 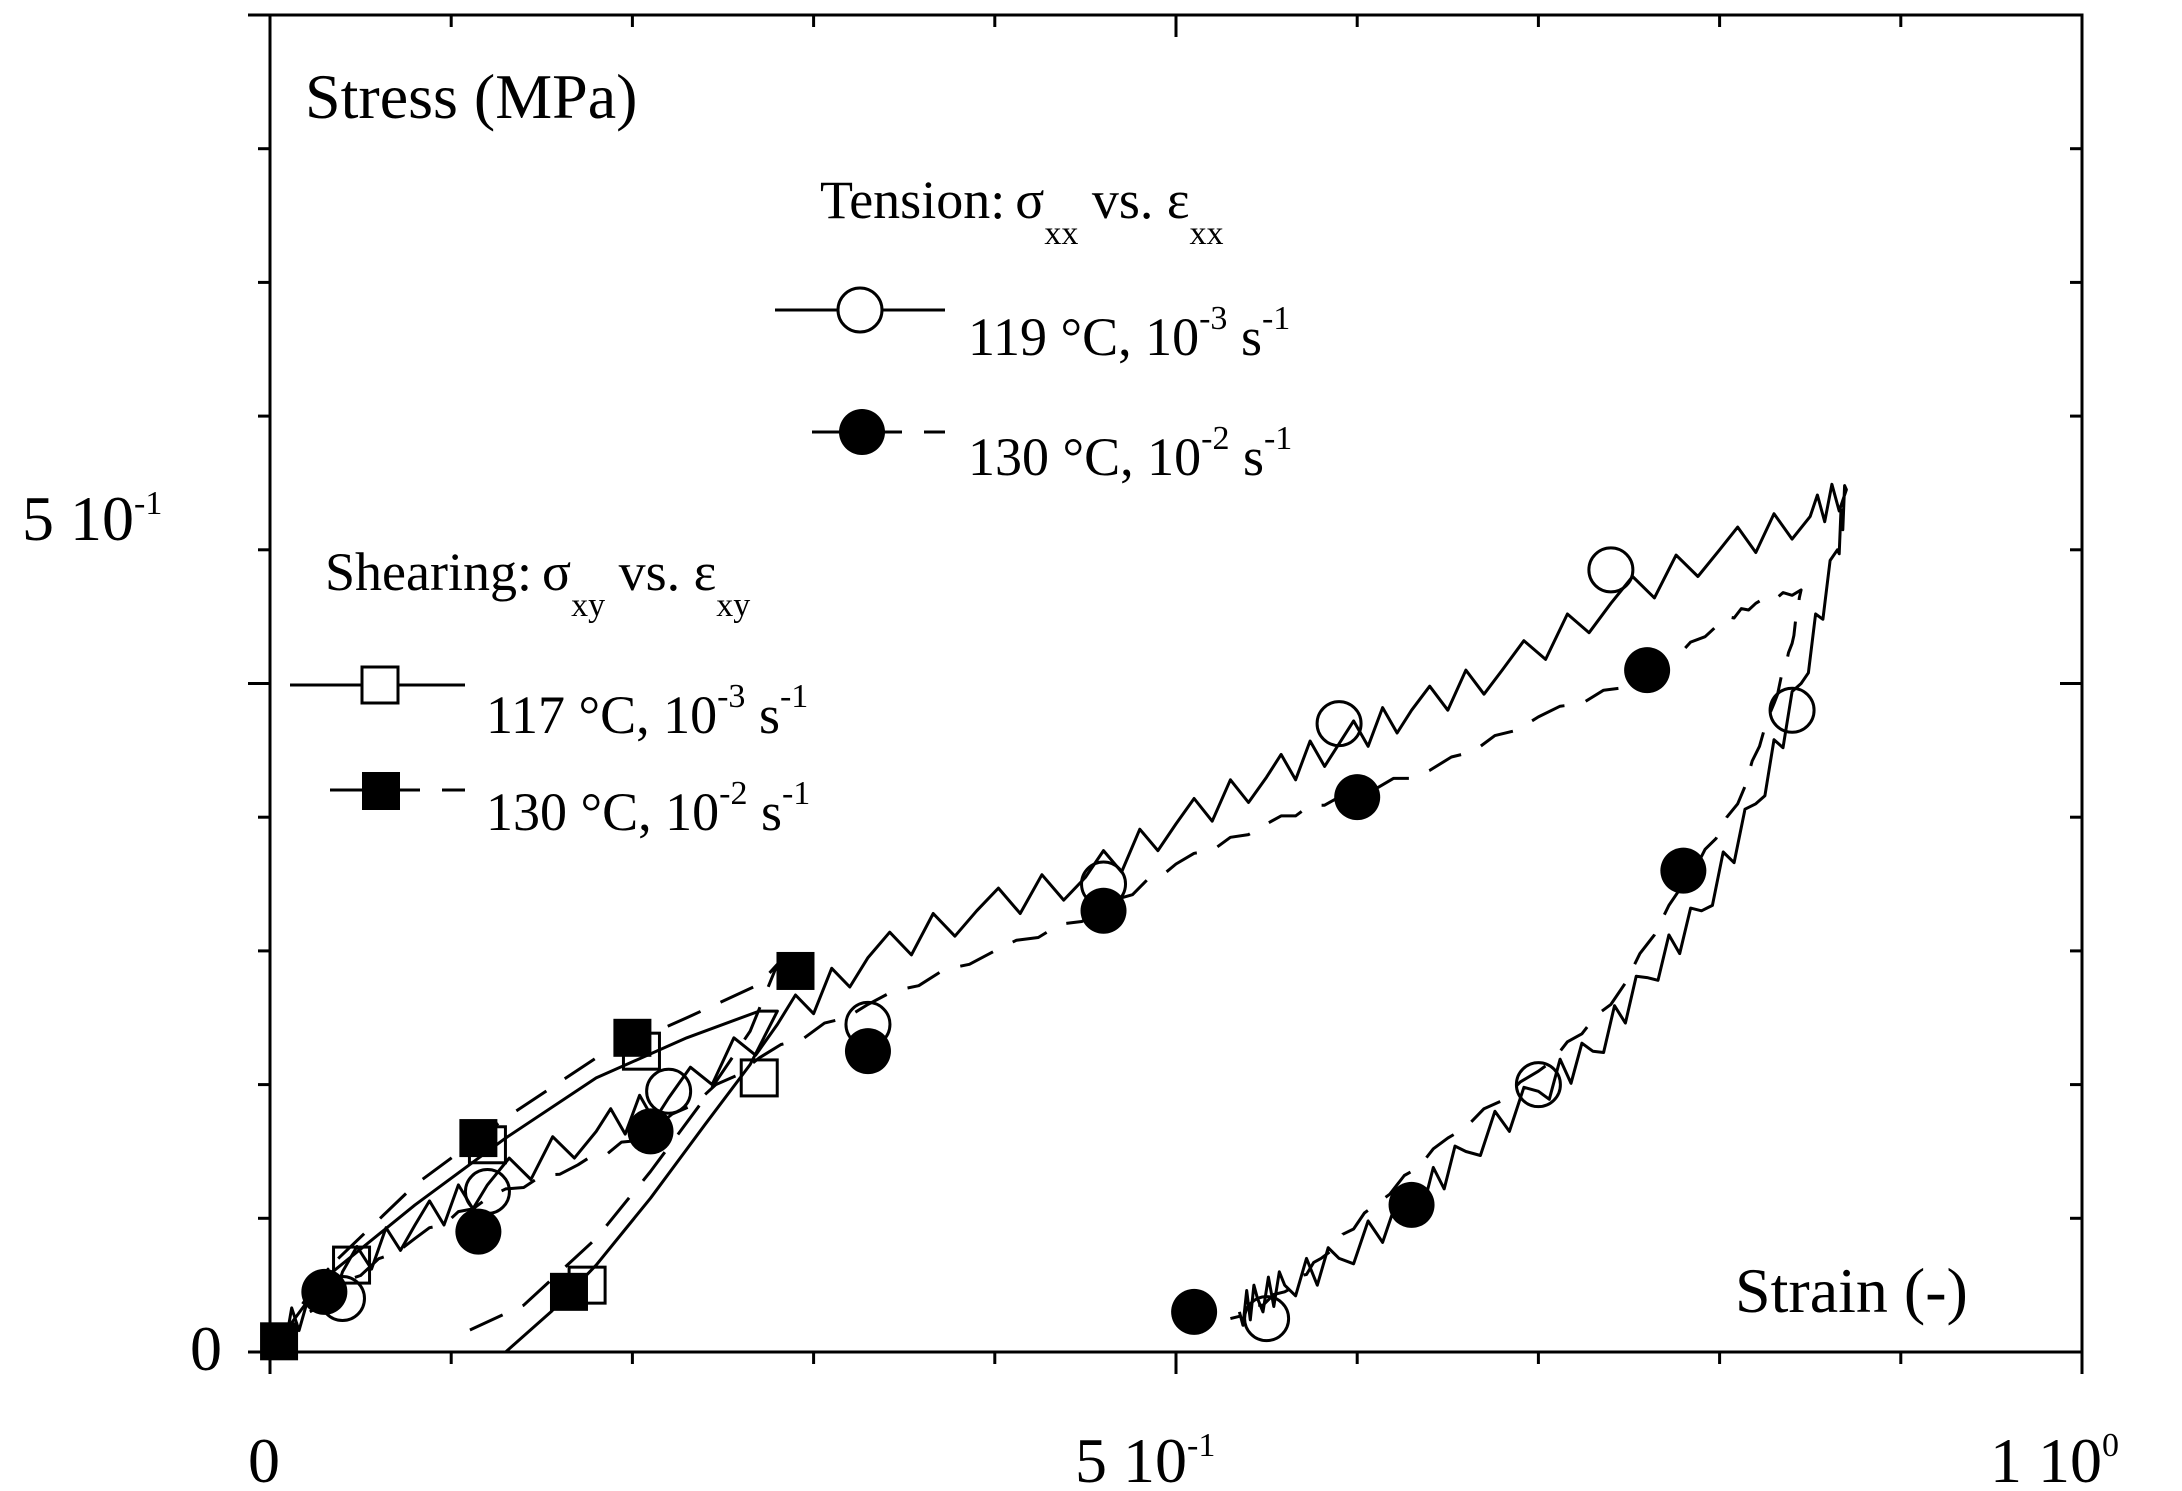 What do you see at coordinates (92, 518) in the screenshot?
I see `y-tick-label-1: 5 10-1` at bounding box center [92, 518].